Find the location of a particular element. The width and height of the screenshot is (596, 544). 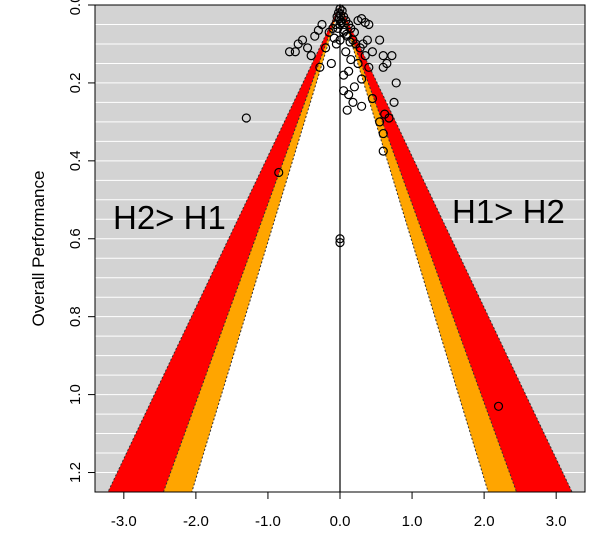

y-tick-label: 0.4 is located at coordinates (75, 160).